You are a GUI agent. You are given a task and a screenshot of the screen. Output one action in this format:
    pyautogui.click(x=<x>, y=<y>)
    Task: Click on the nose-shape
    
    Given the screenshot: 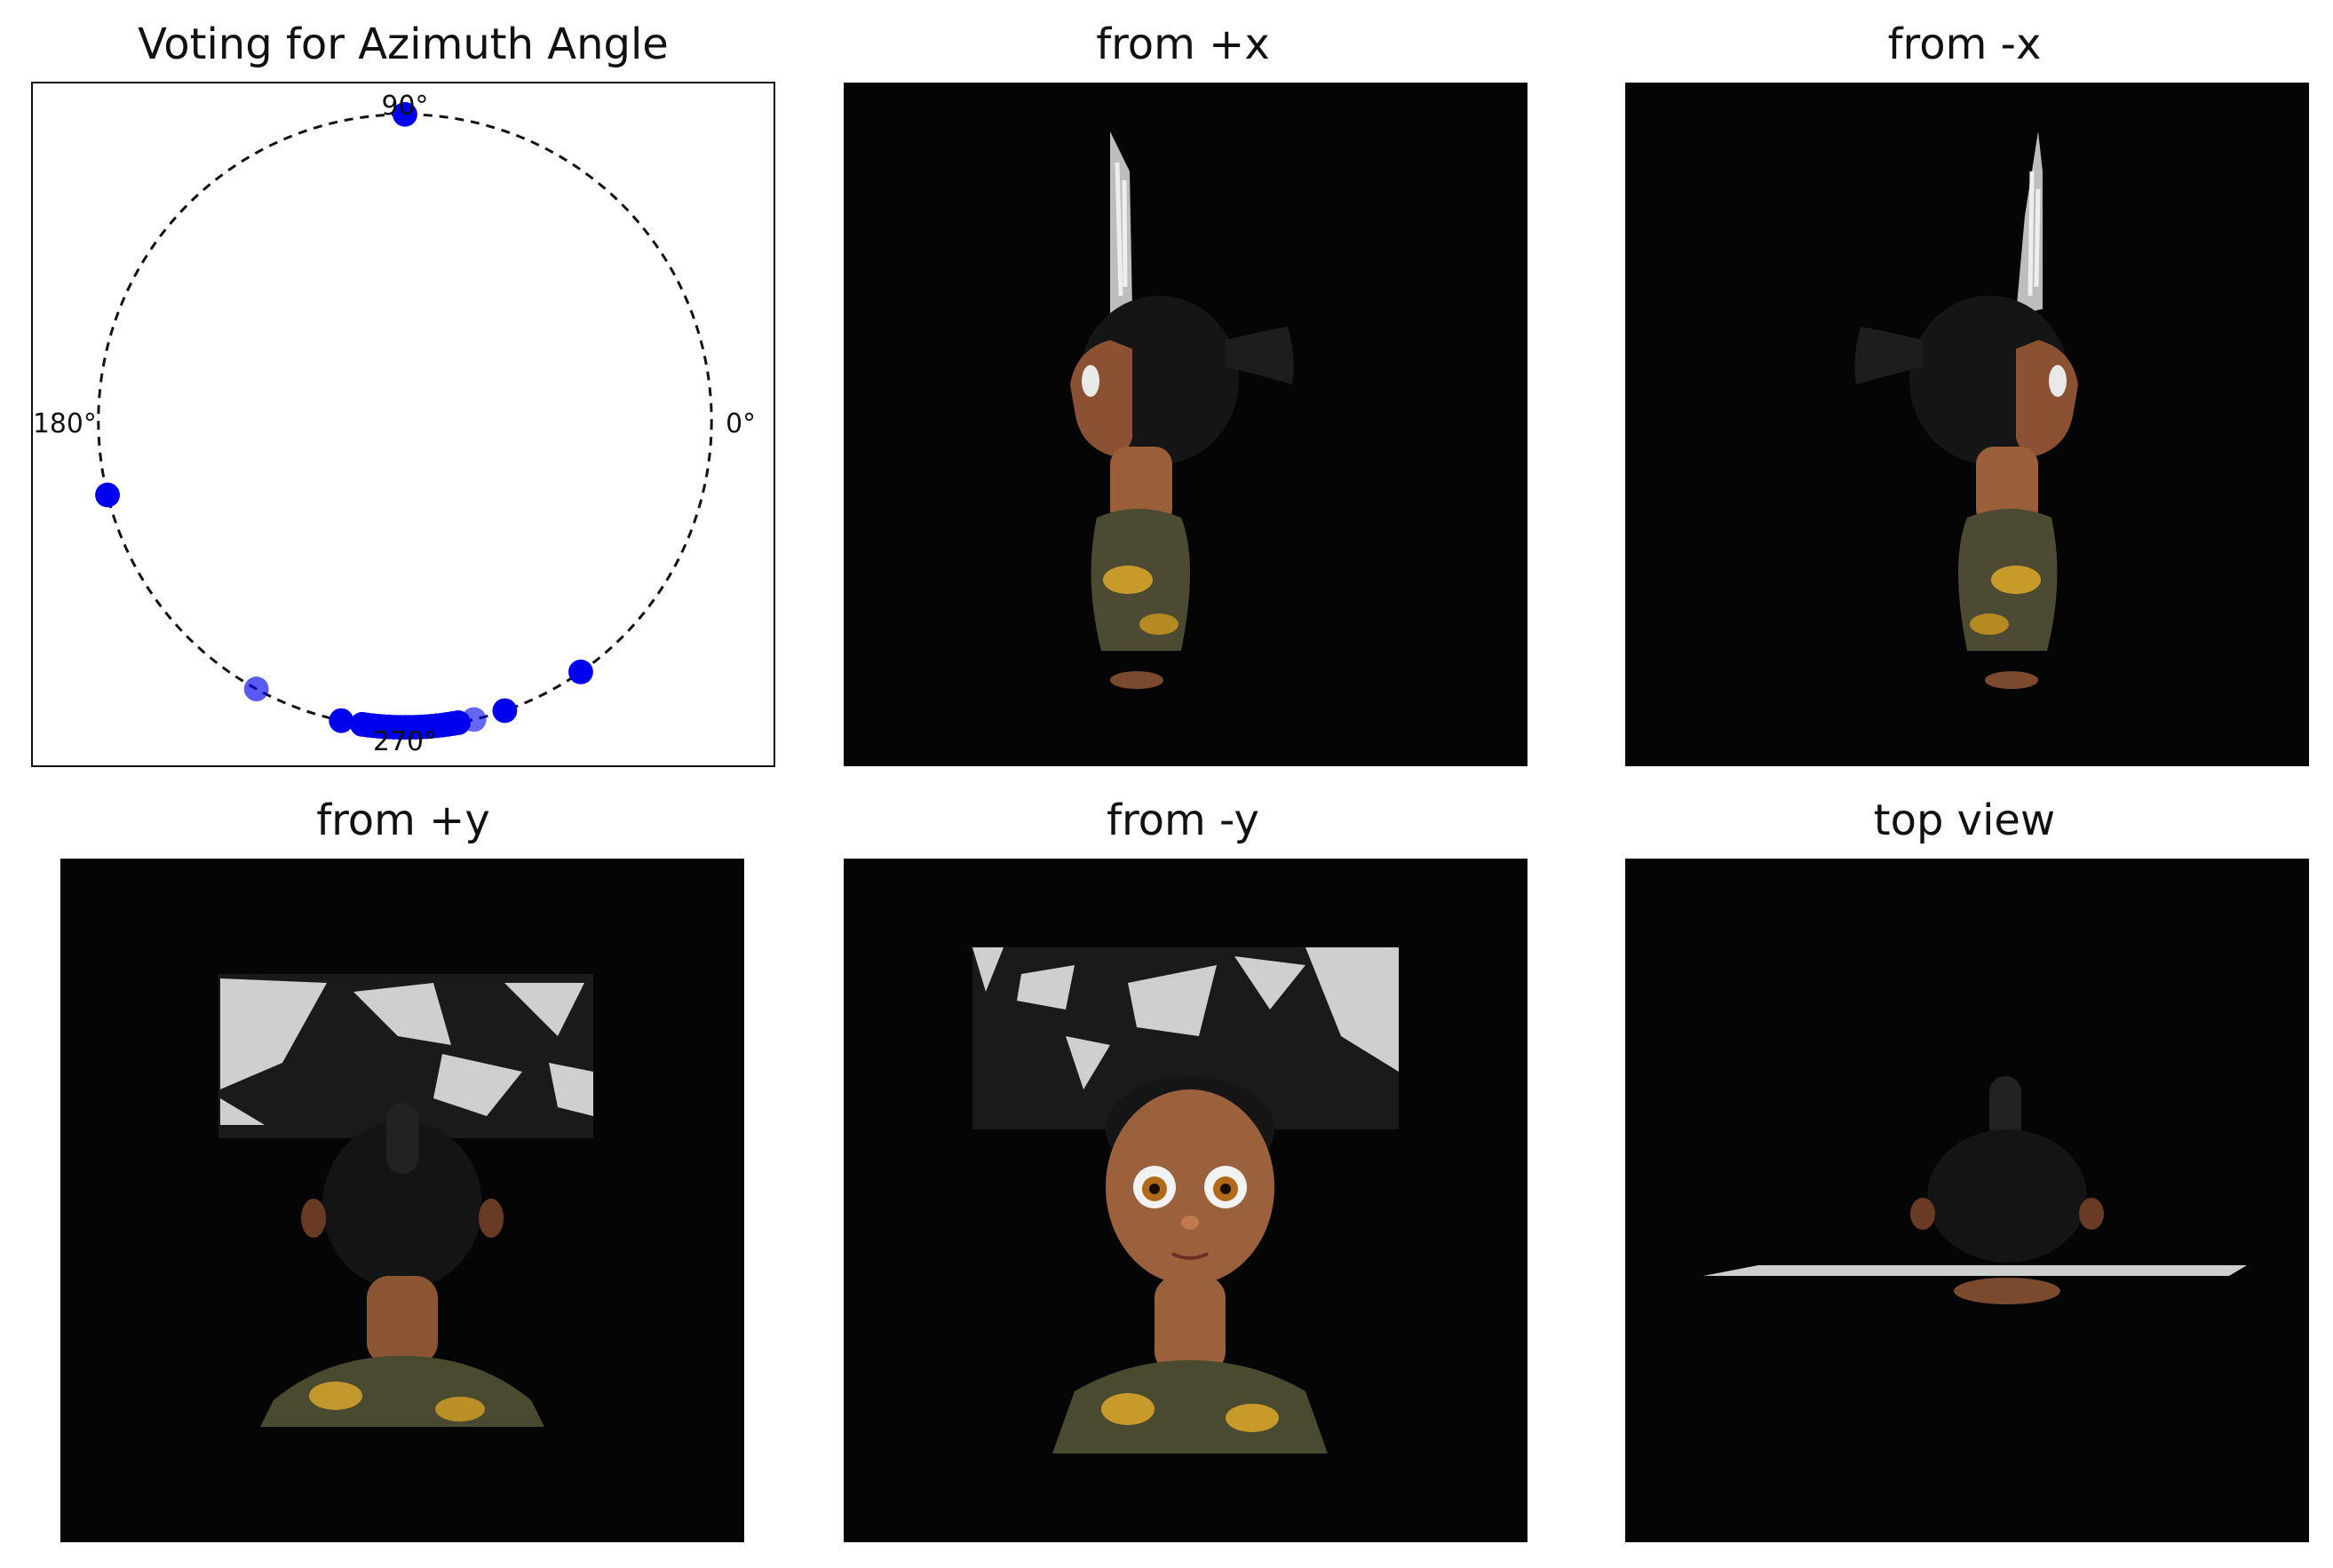 What is the action you would take?
    pyautogui.click(x=1190, y=1223)
    